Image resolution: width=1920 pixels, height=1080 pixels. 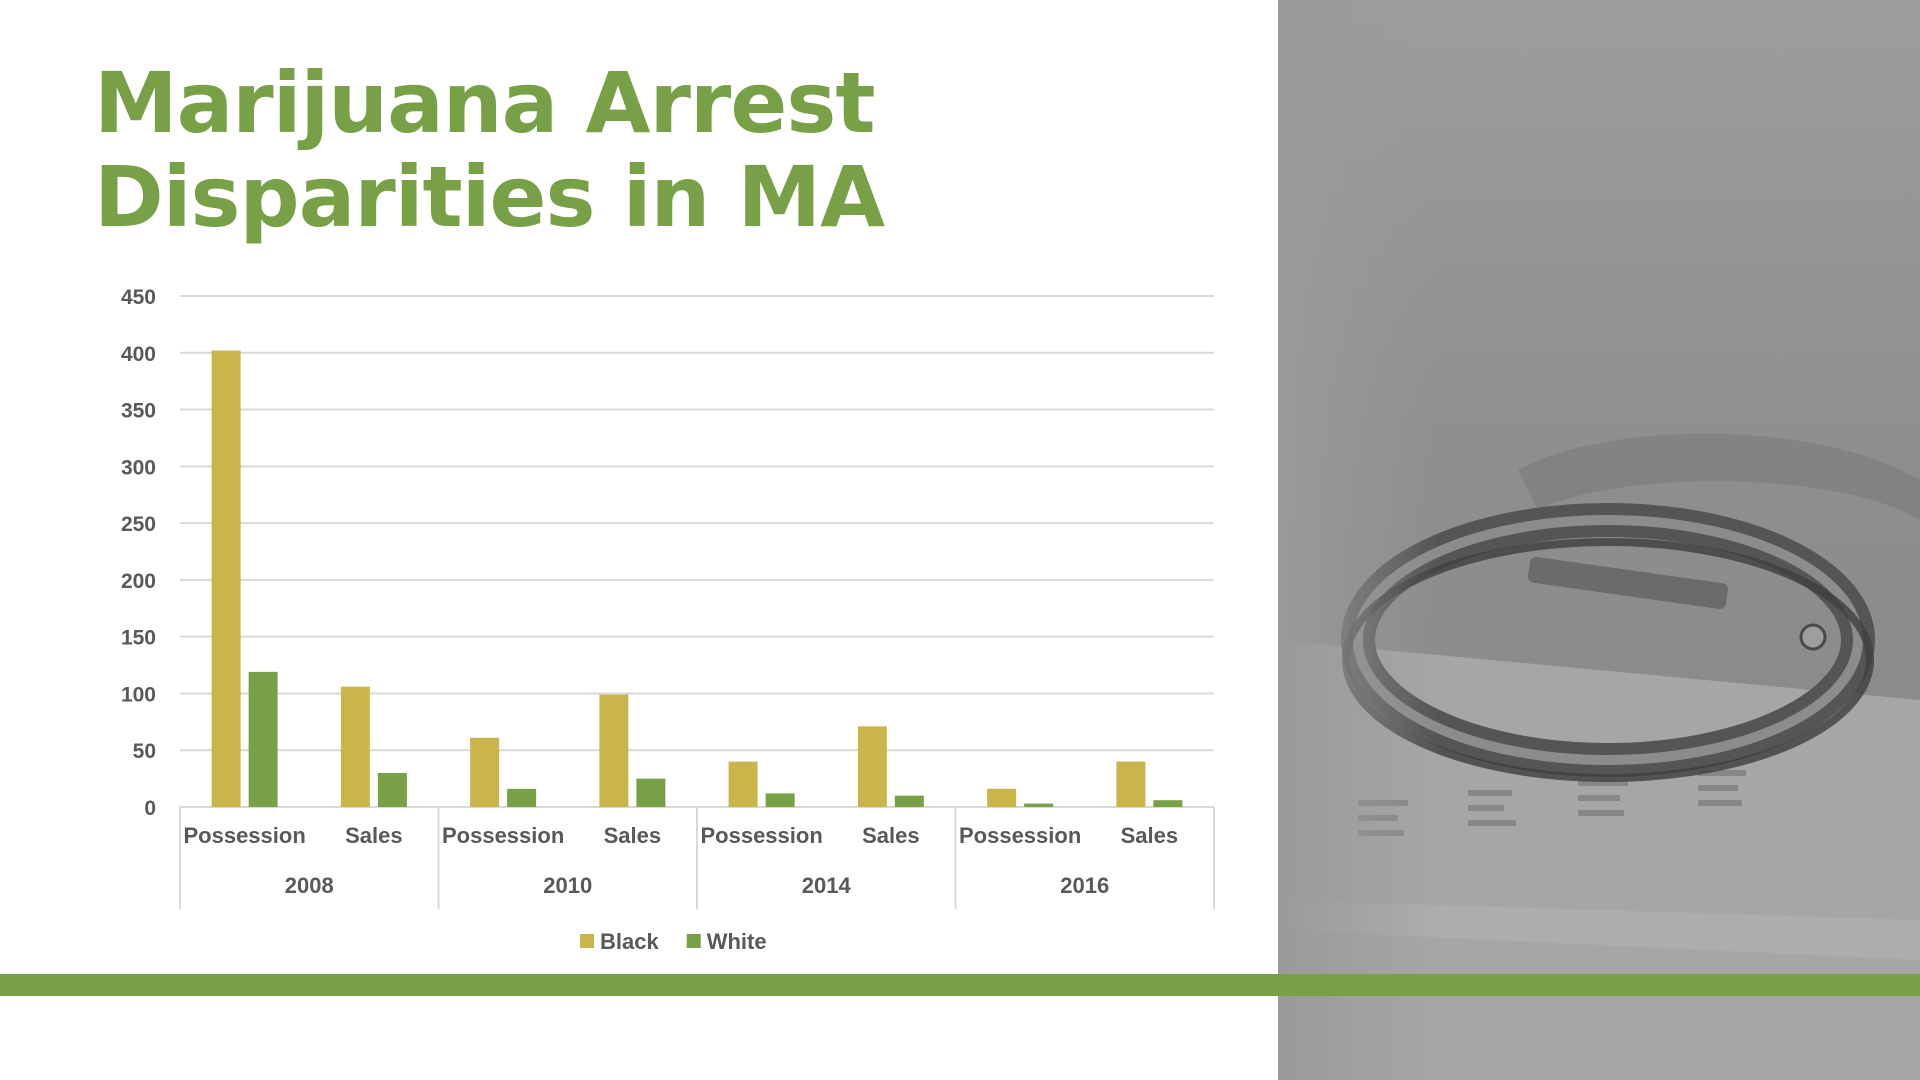 What do you see at coordinates (309, 885) in the screenshot?
I see `x-group-label: 2008` at bounding box center [309, 885].